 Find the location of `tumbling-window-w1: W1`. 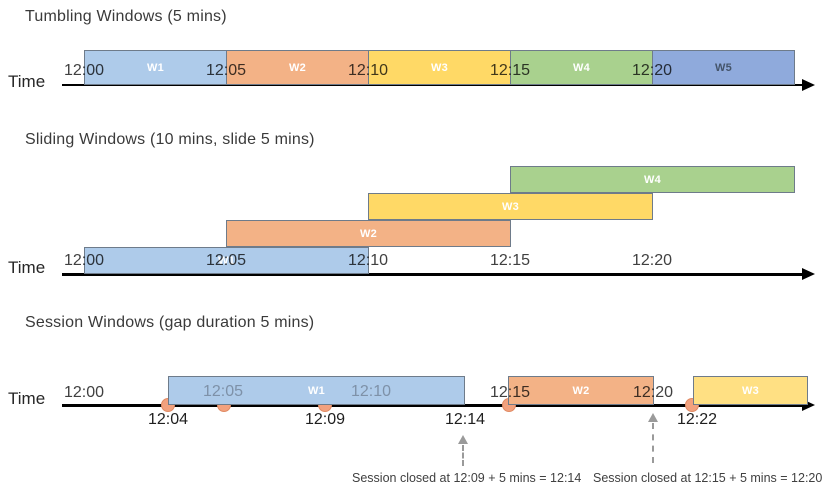

tumbling-window-w1: W1 is located at coordinates (155, 67).